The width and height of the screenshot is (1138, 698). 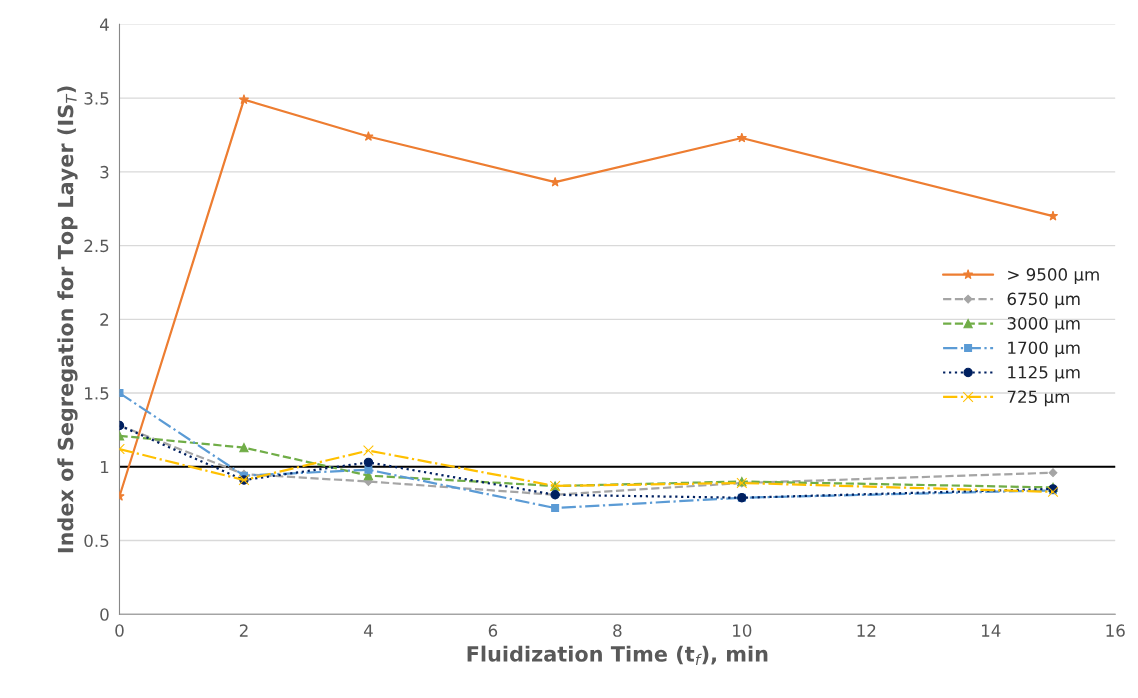 I want to click on y-tick-label: 3.5, so click(x=96, y=98).